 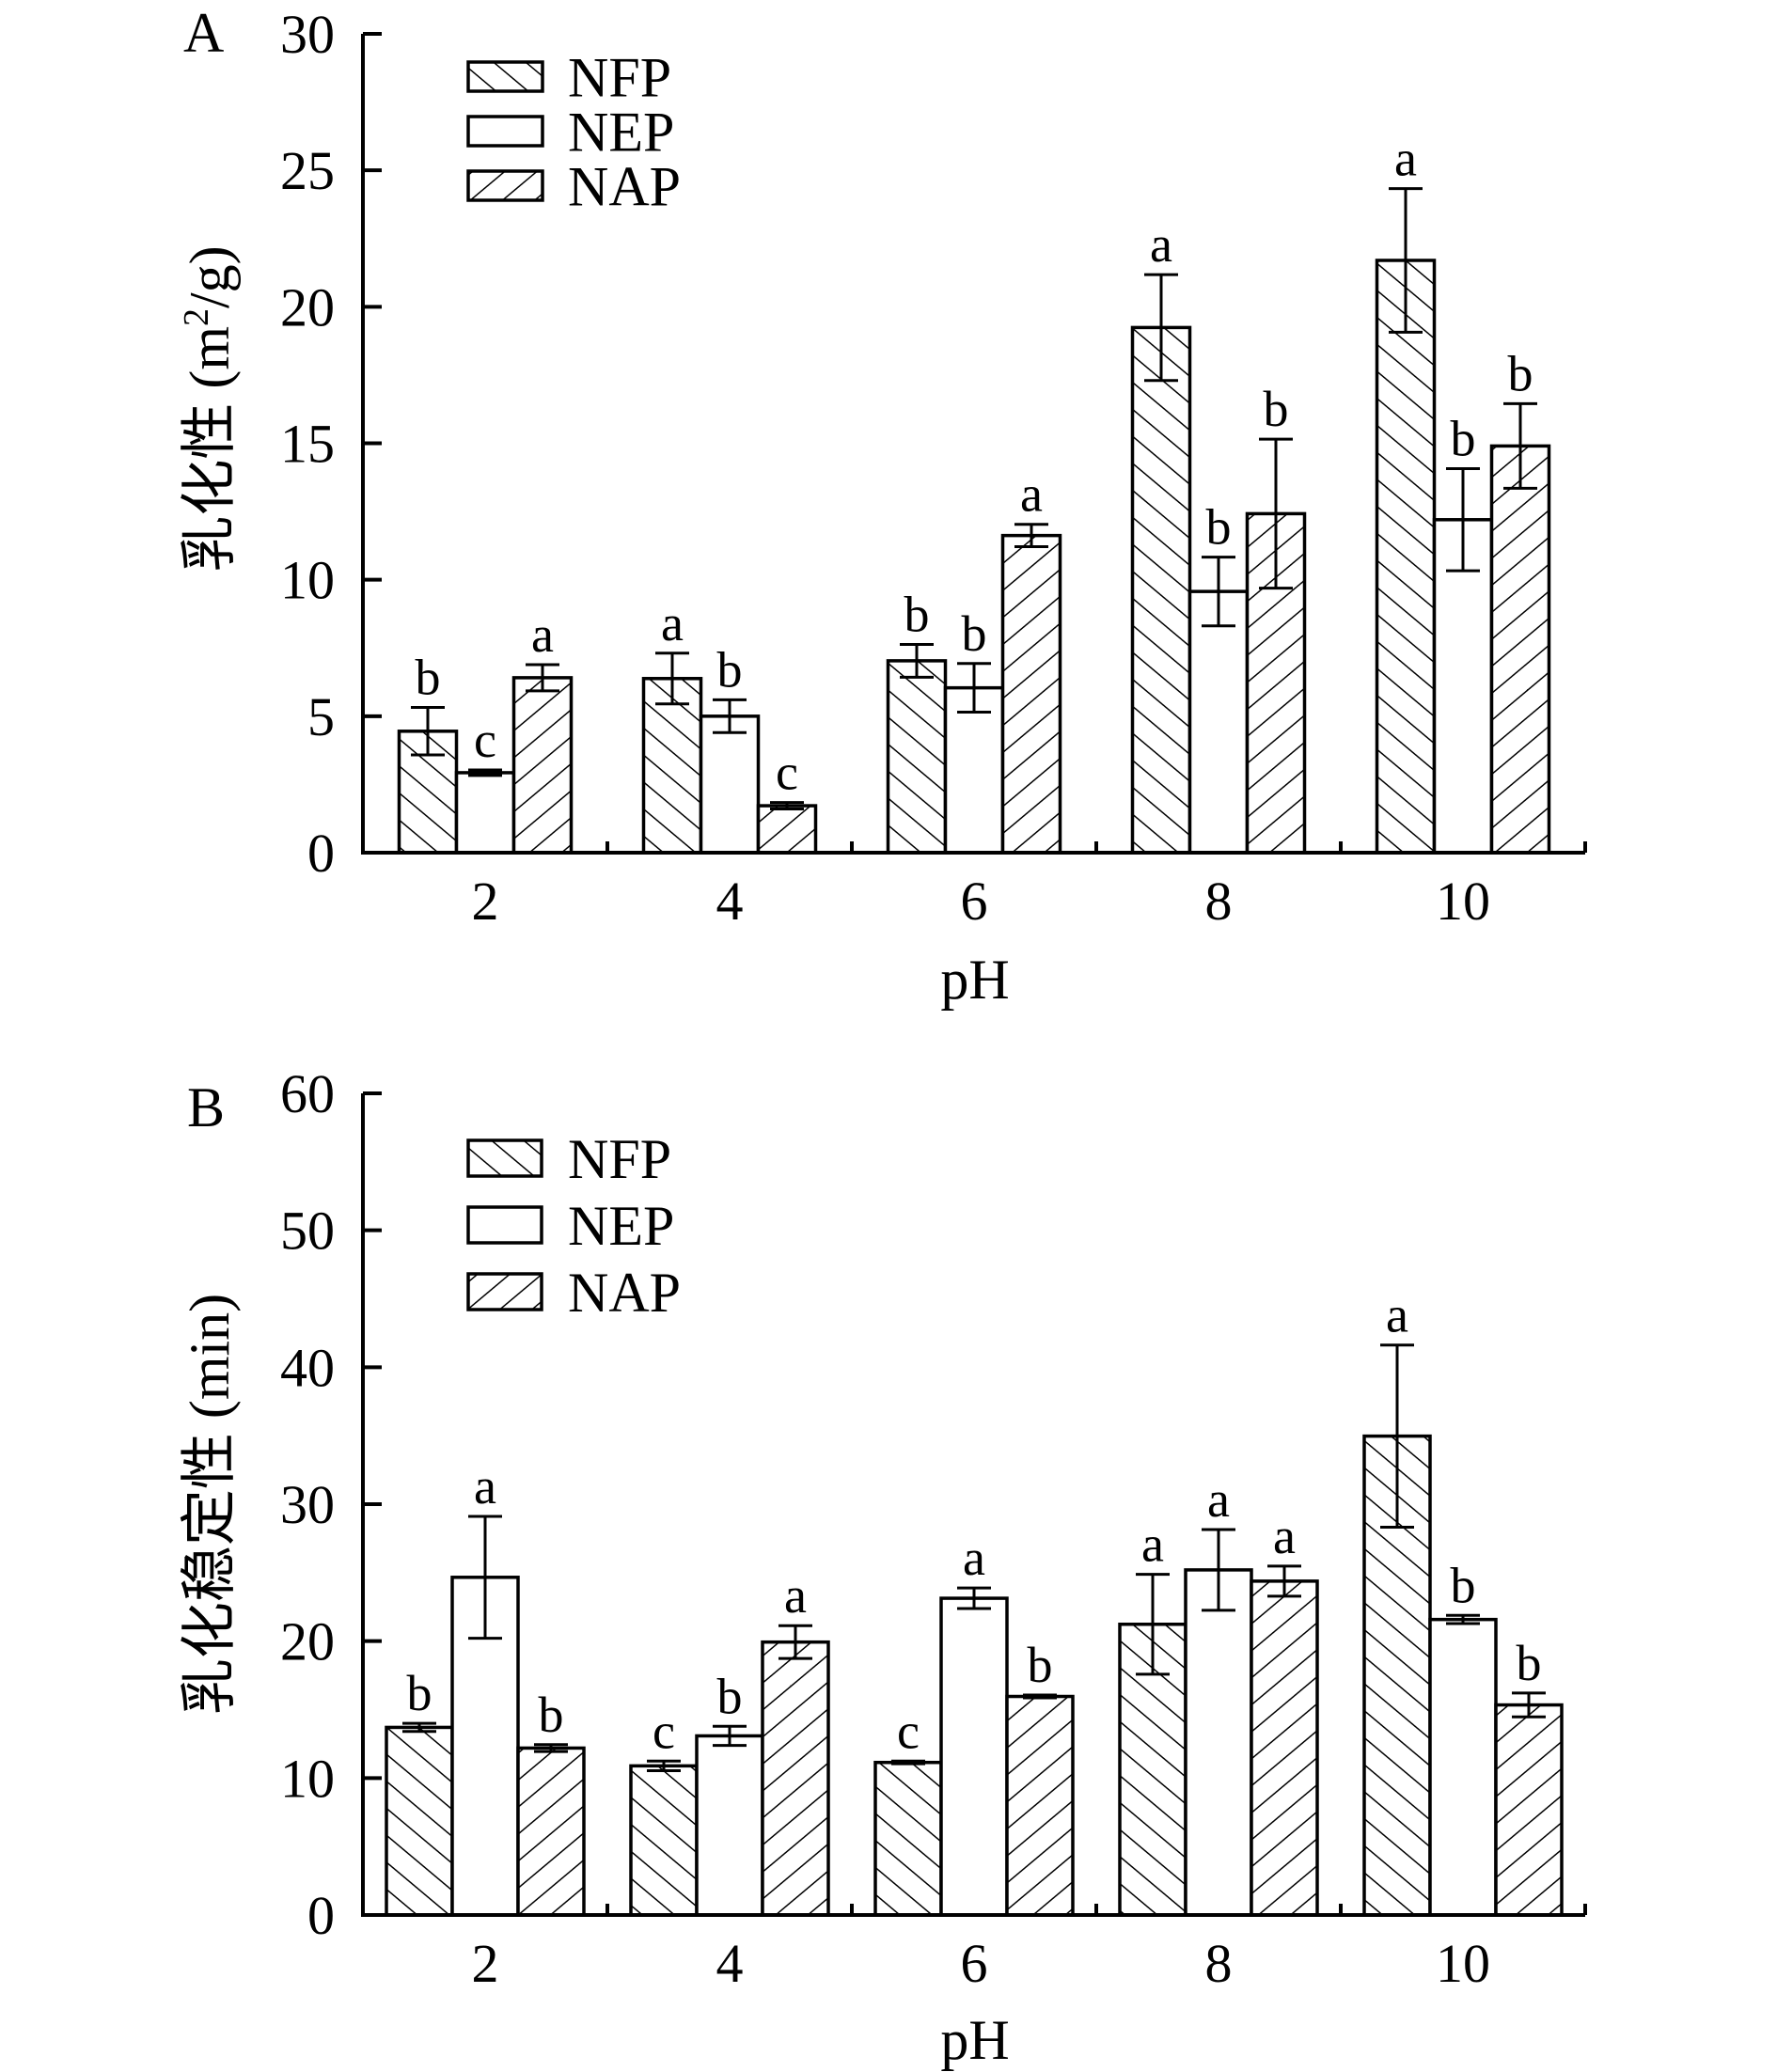 What do you see at coordinates (321, 716) in the screenshot?
I see `y-tick-label: 5` at bounding box center [321, 716].